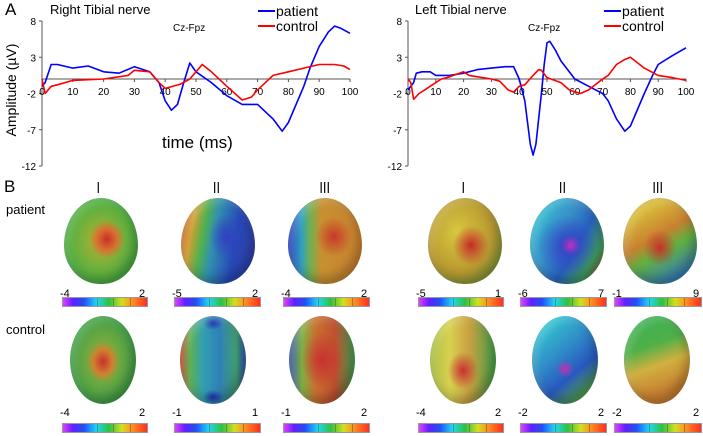 The width and height of the screenshot is (703, 436). I want to click on series-line-patient, so click(196, 78).